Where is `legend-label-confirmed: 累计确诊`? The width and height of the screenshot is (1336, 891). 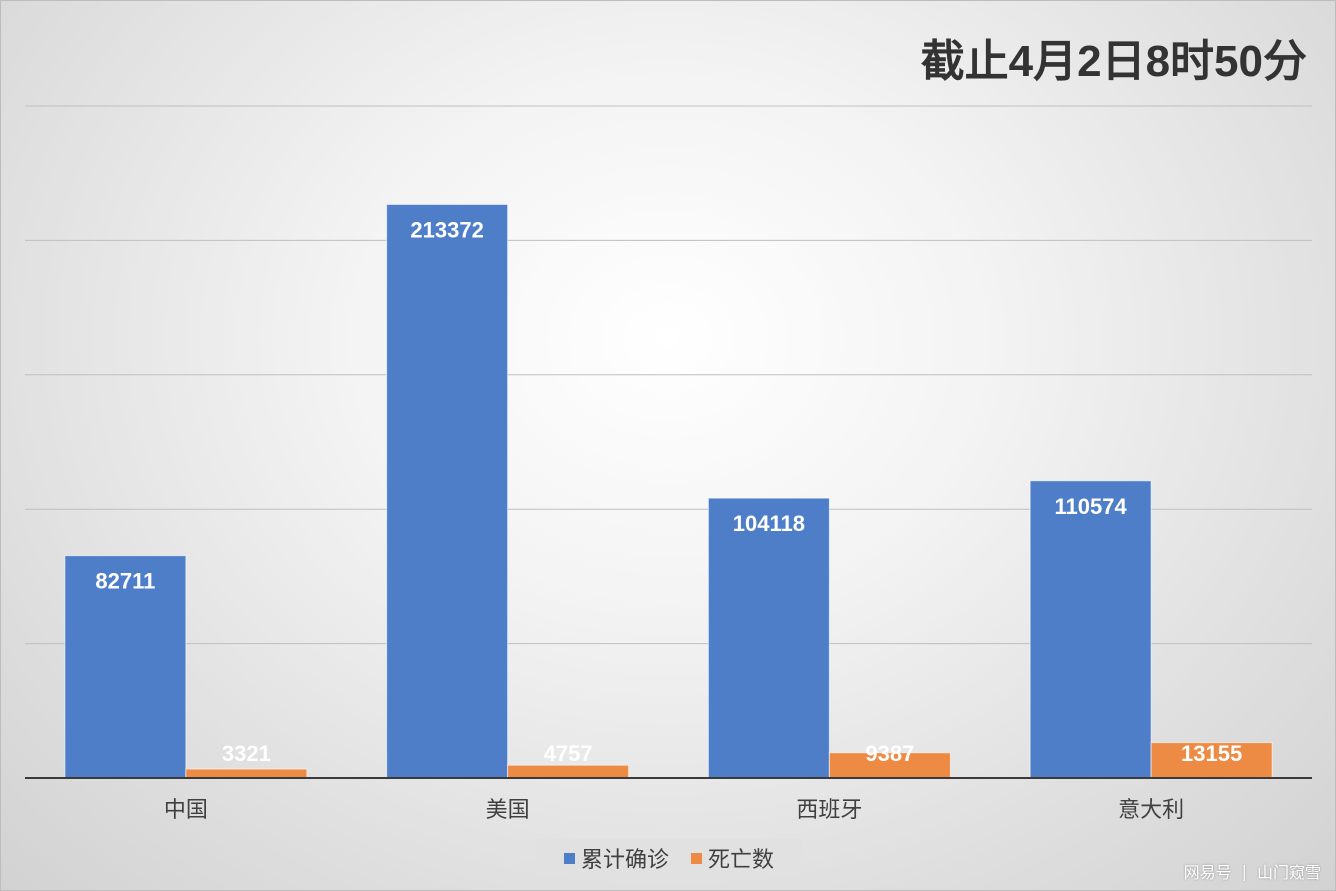 legend-label-confirmed: 累计确诊 is located at coordinates (624, 860).